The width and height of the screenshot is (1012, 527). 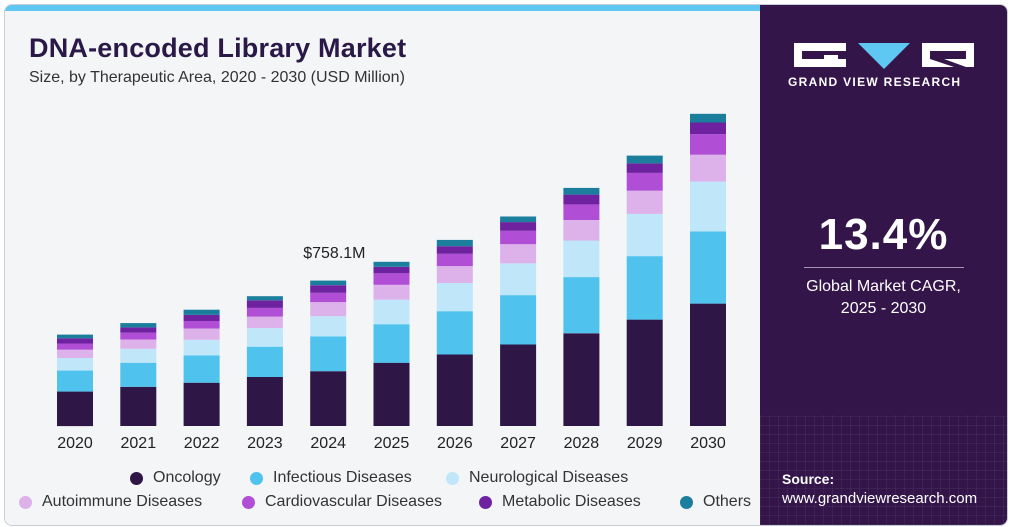 I want to click on bar-segment-2026-metabolic-diseases, so click(x=454, y=250).